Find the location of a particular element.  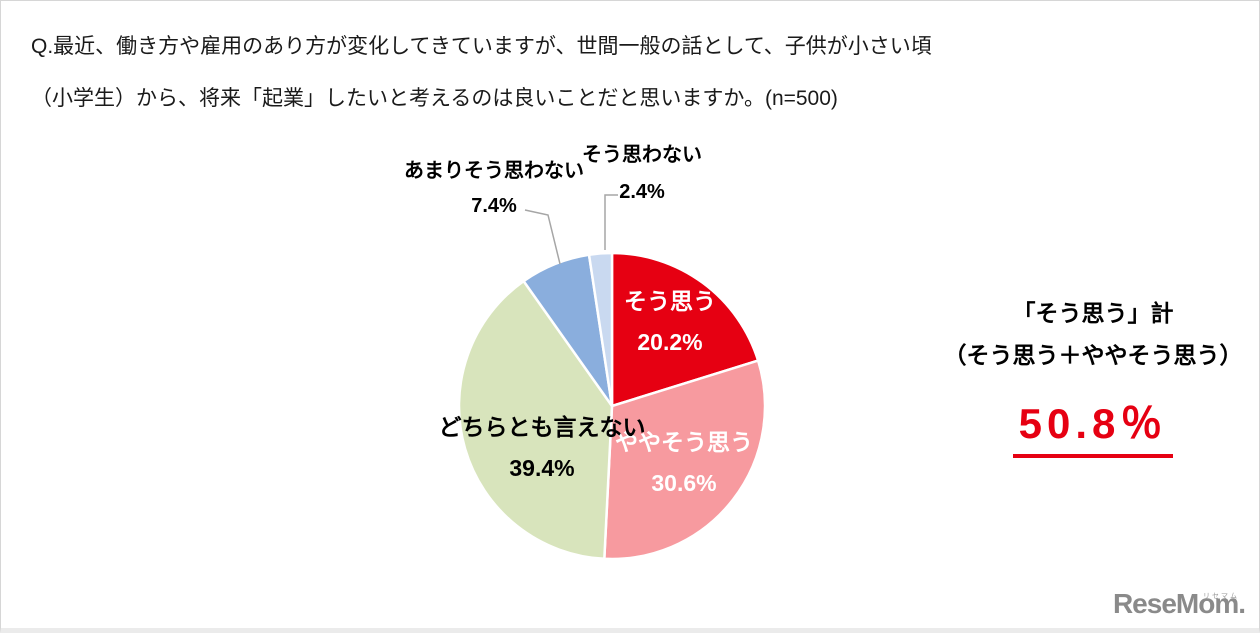

slice-label-yaya-text: ややそう思う is located at coordinates (684, 442).